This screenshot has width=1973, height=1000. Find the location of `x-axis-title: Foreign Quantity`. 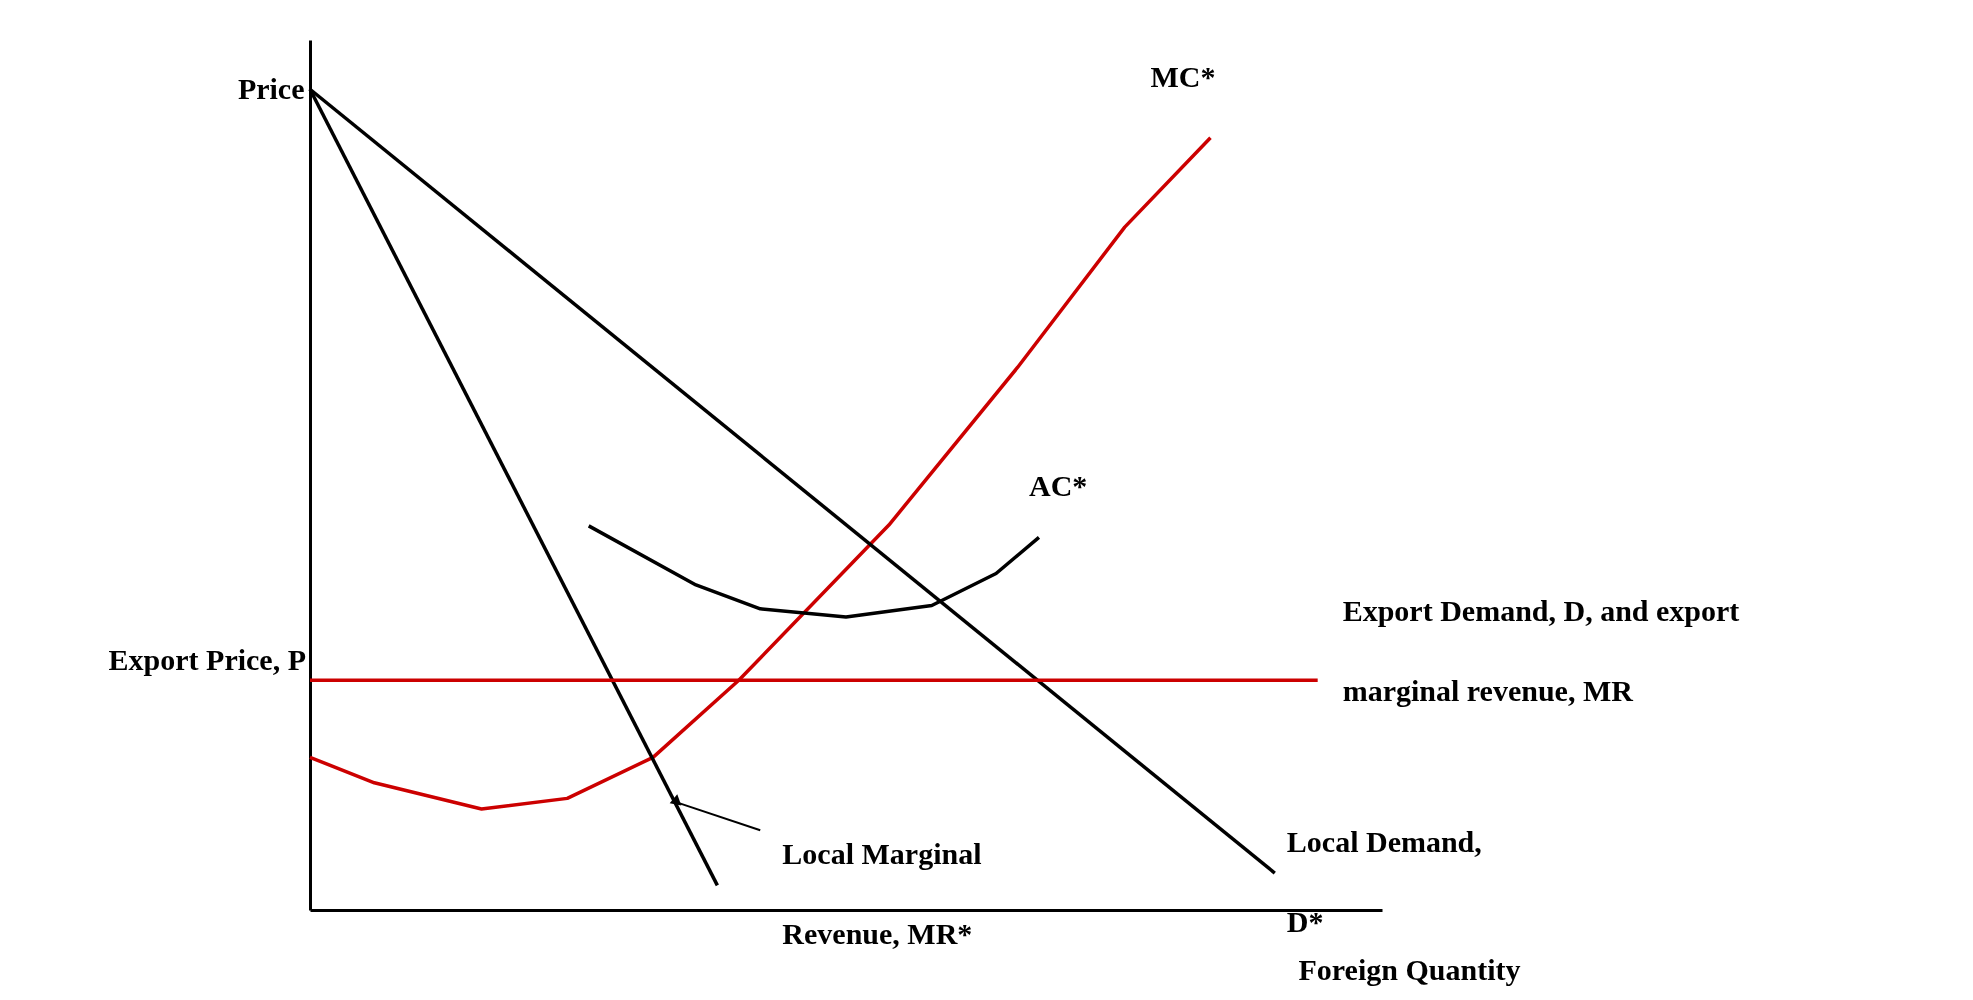

x-axis-title: Foreign Quantity is located at coordinates (1409, 969).